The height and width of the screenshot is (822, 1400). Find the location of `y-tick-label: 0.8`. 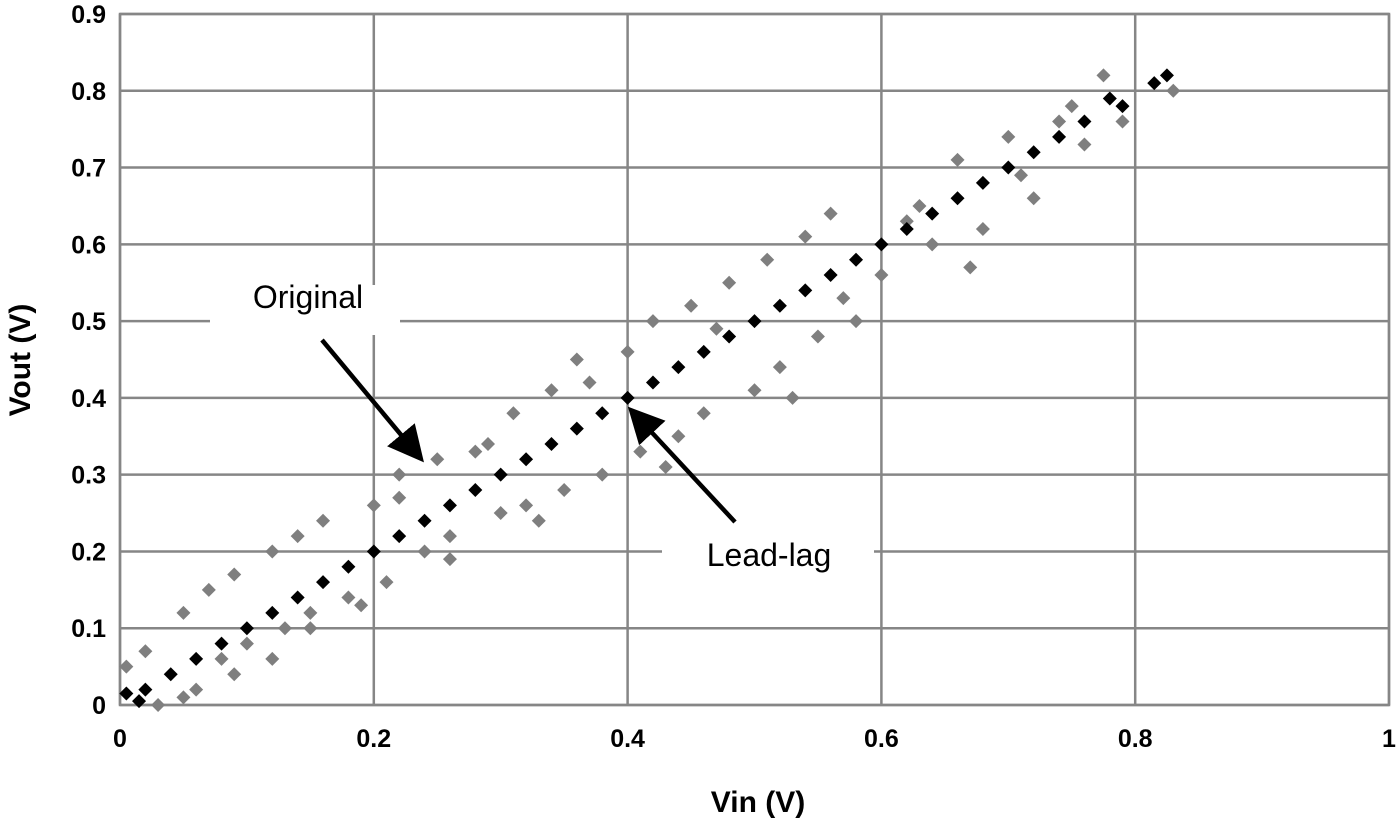

y-tick-label: 0.8 is located at coordinates (88, 92).